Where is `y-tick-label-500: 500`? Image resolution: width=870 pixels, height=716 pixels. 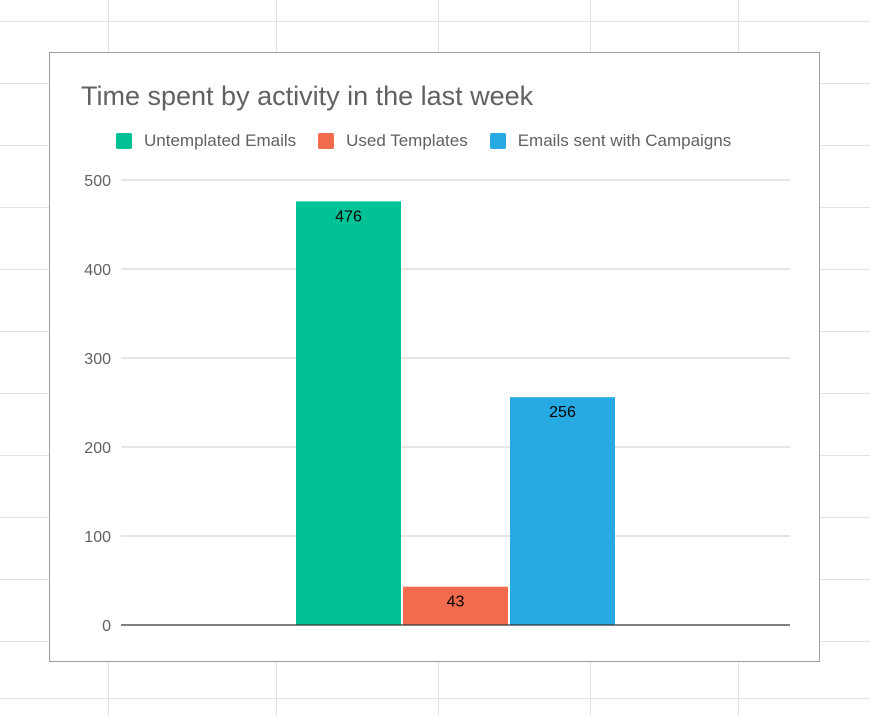 y-tick-label-500: 500 is located at coordinates (97, 181).